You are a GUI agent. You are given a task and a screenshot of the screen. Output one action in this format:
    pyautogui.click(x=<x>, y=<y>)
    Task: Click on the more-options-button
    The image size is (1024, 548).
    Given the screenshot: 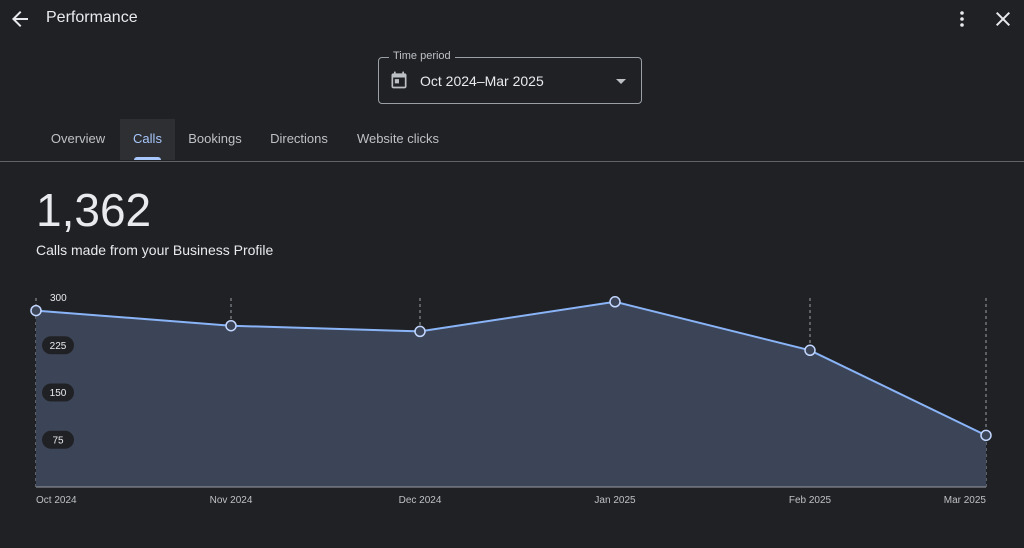 What is the action you would take?
    pyautogui.click(x=962, y=19)
    